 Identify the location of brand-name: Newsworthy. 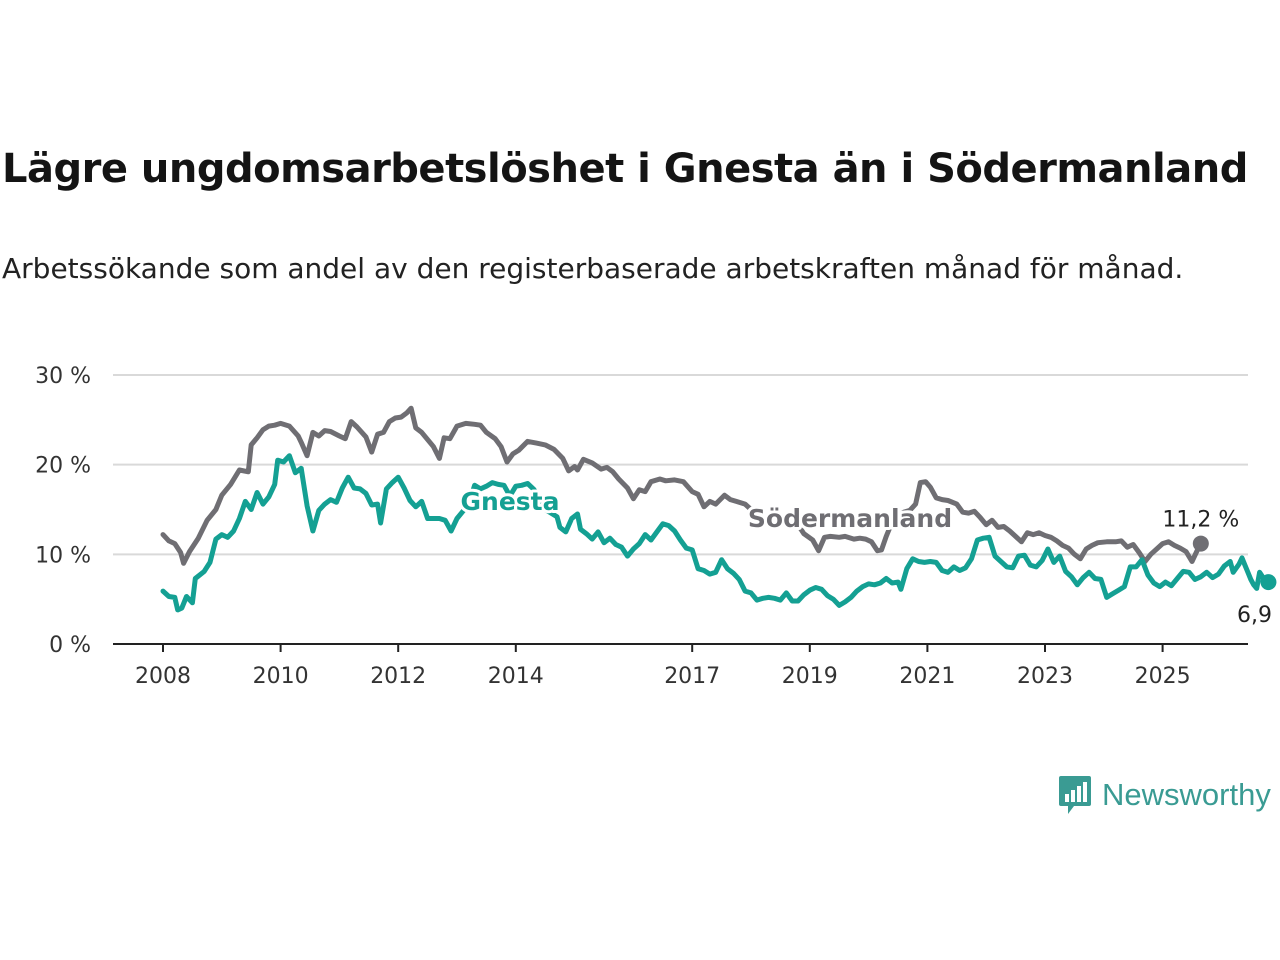
(1186, 794).